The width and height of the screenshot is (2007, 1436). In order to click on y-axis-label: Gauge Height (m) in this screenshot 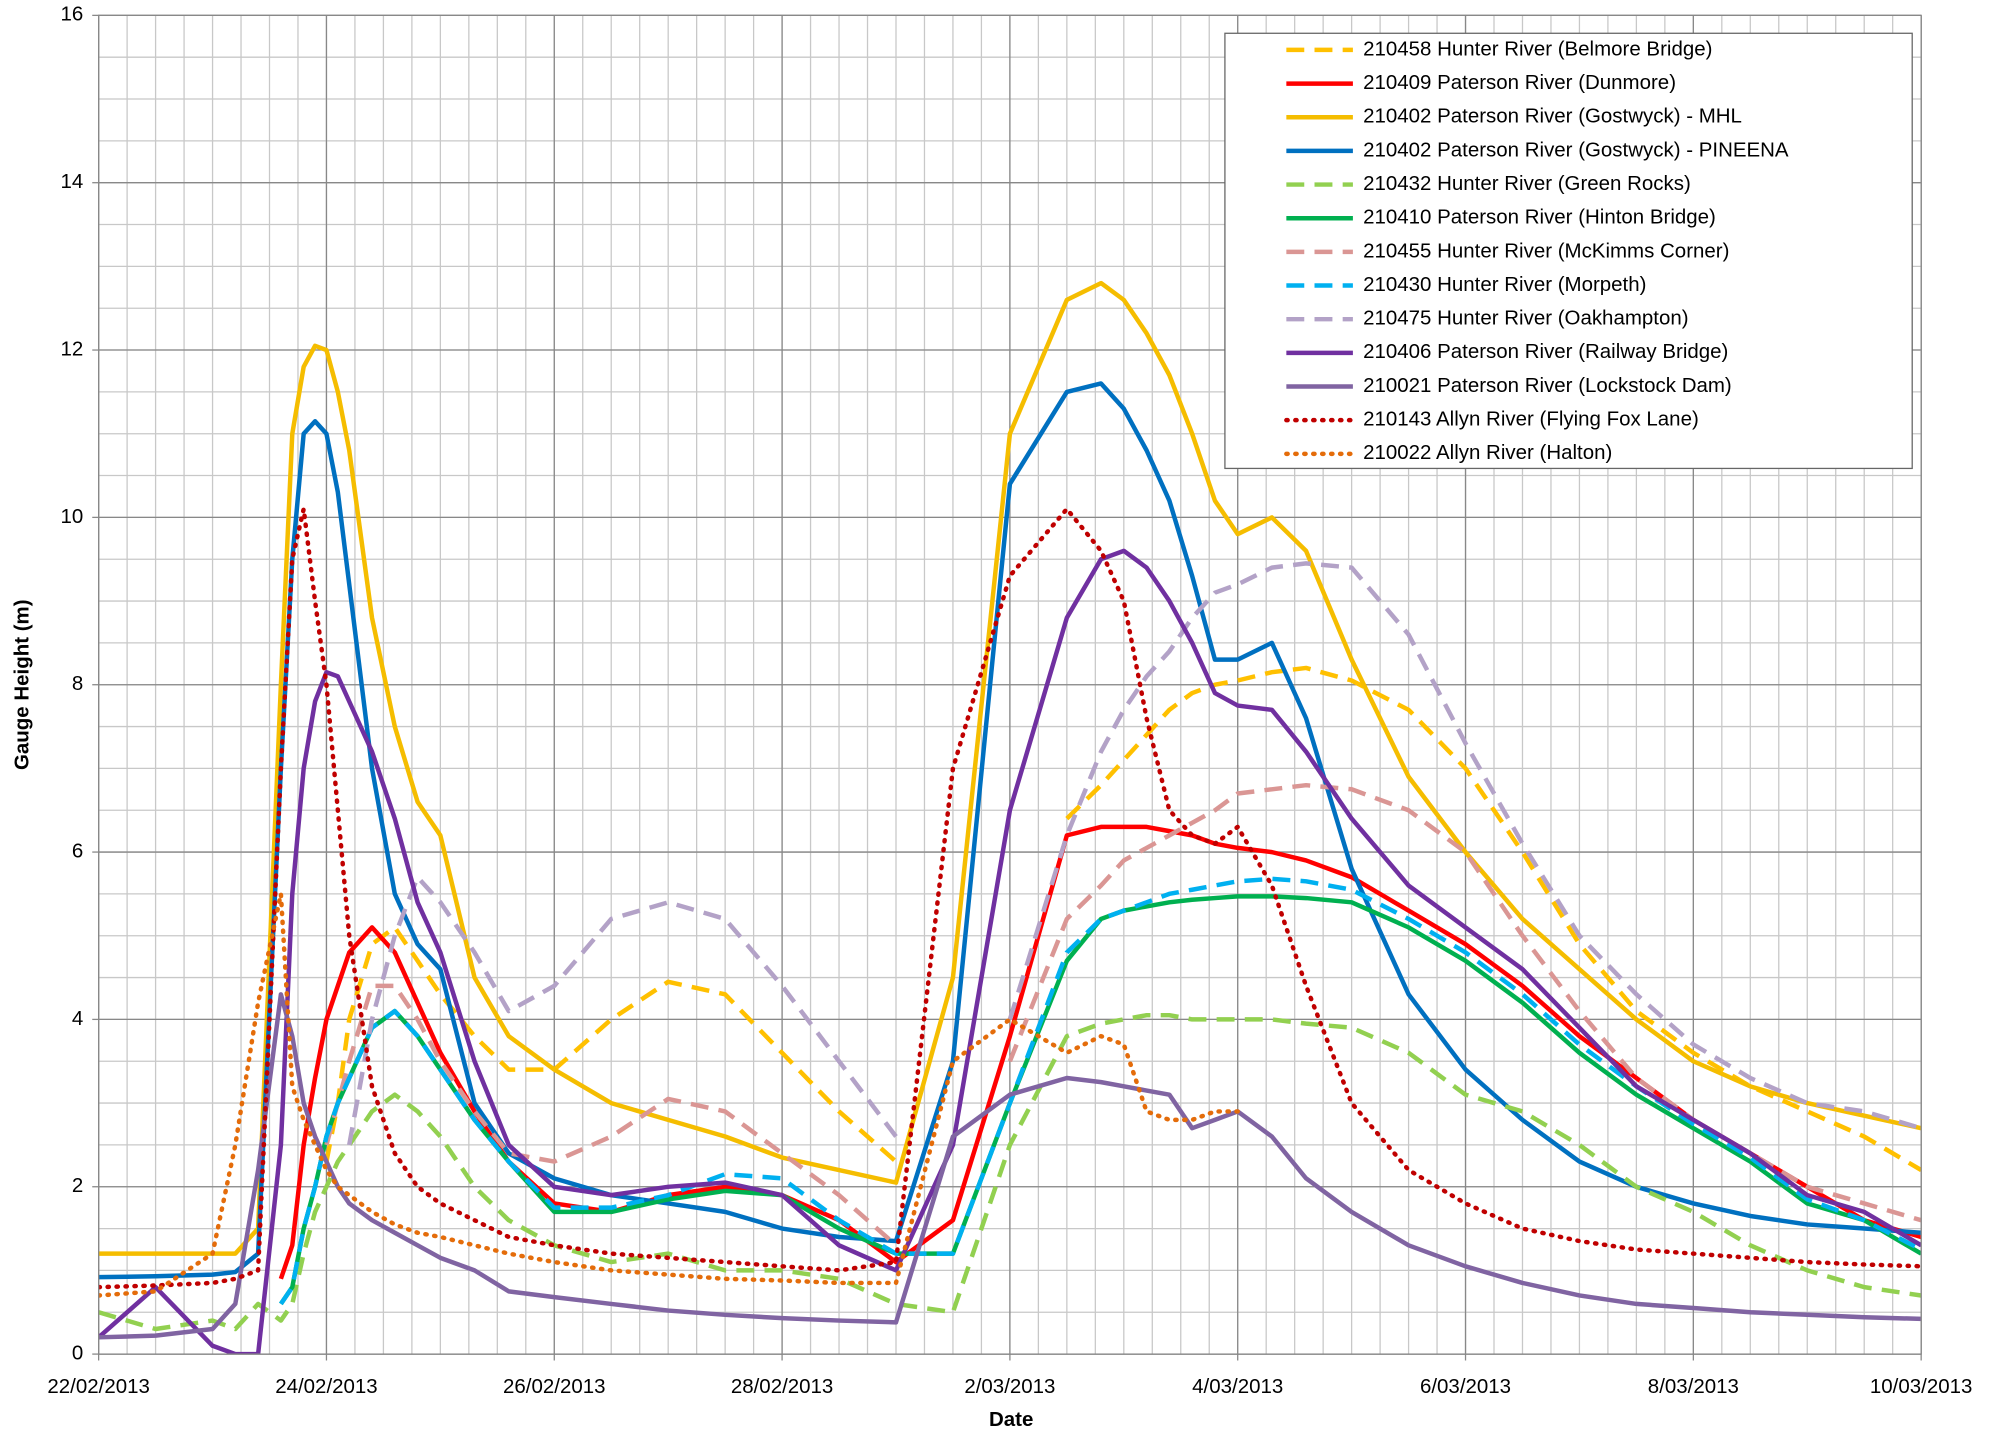, I will do `click(22, 684)`.